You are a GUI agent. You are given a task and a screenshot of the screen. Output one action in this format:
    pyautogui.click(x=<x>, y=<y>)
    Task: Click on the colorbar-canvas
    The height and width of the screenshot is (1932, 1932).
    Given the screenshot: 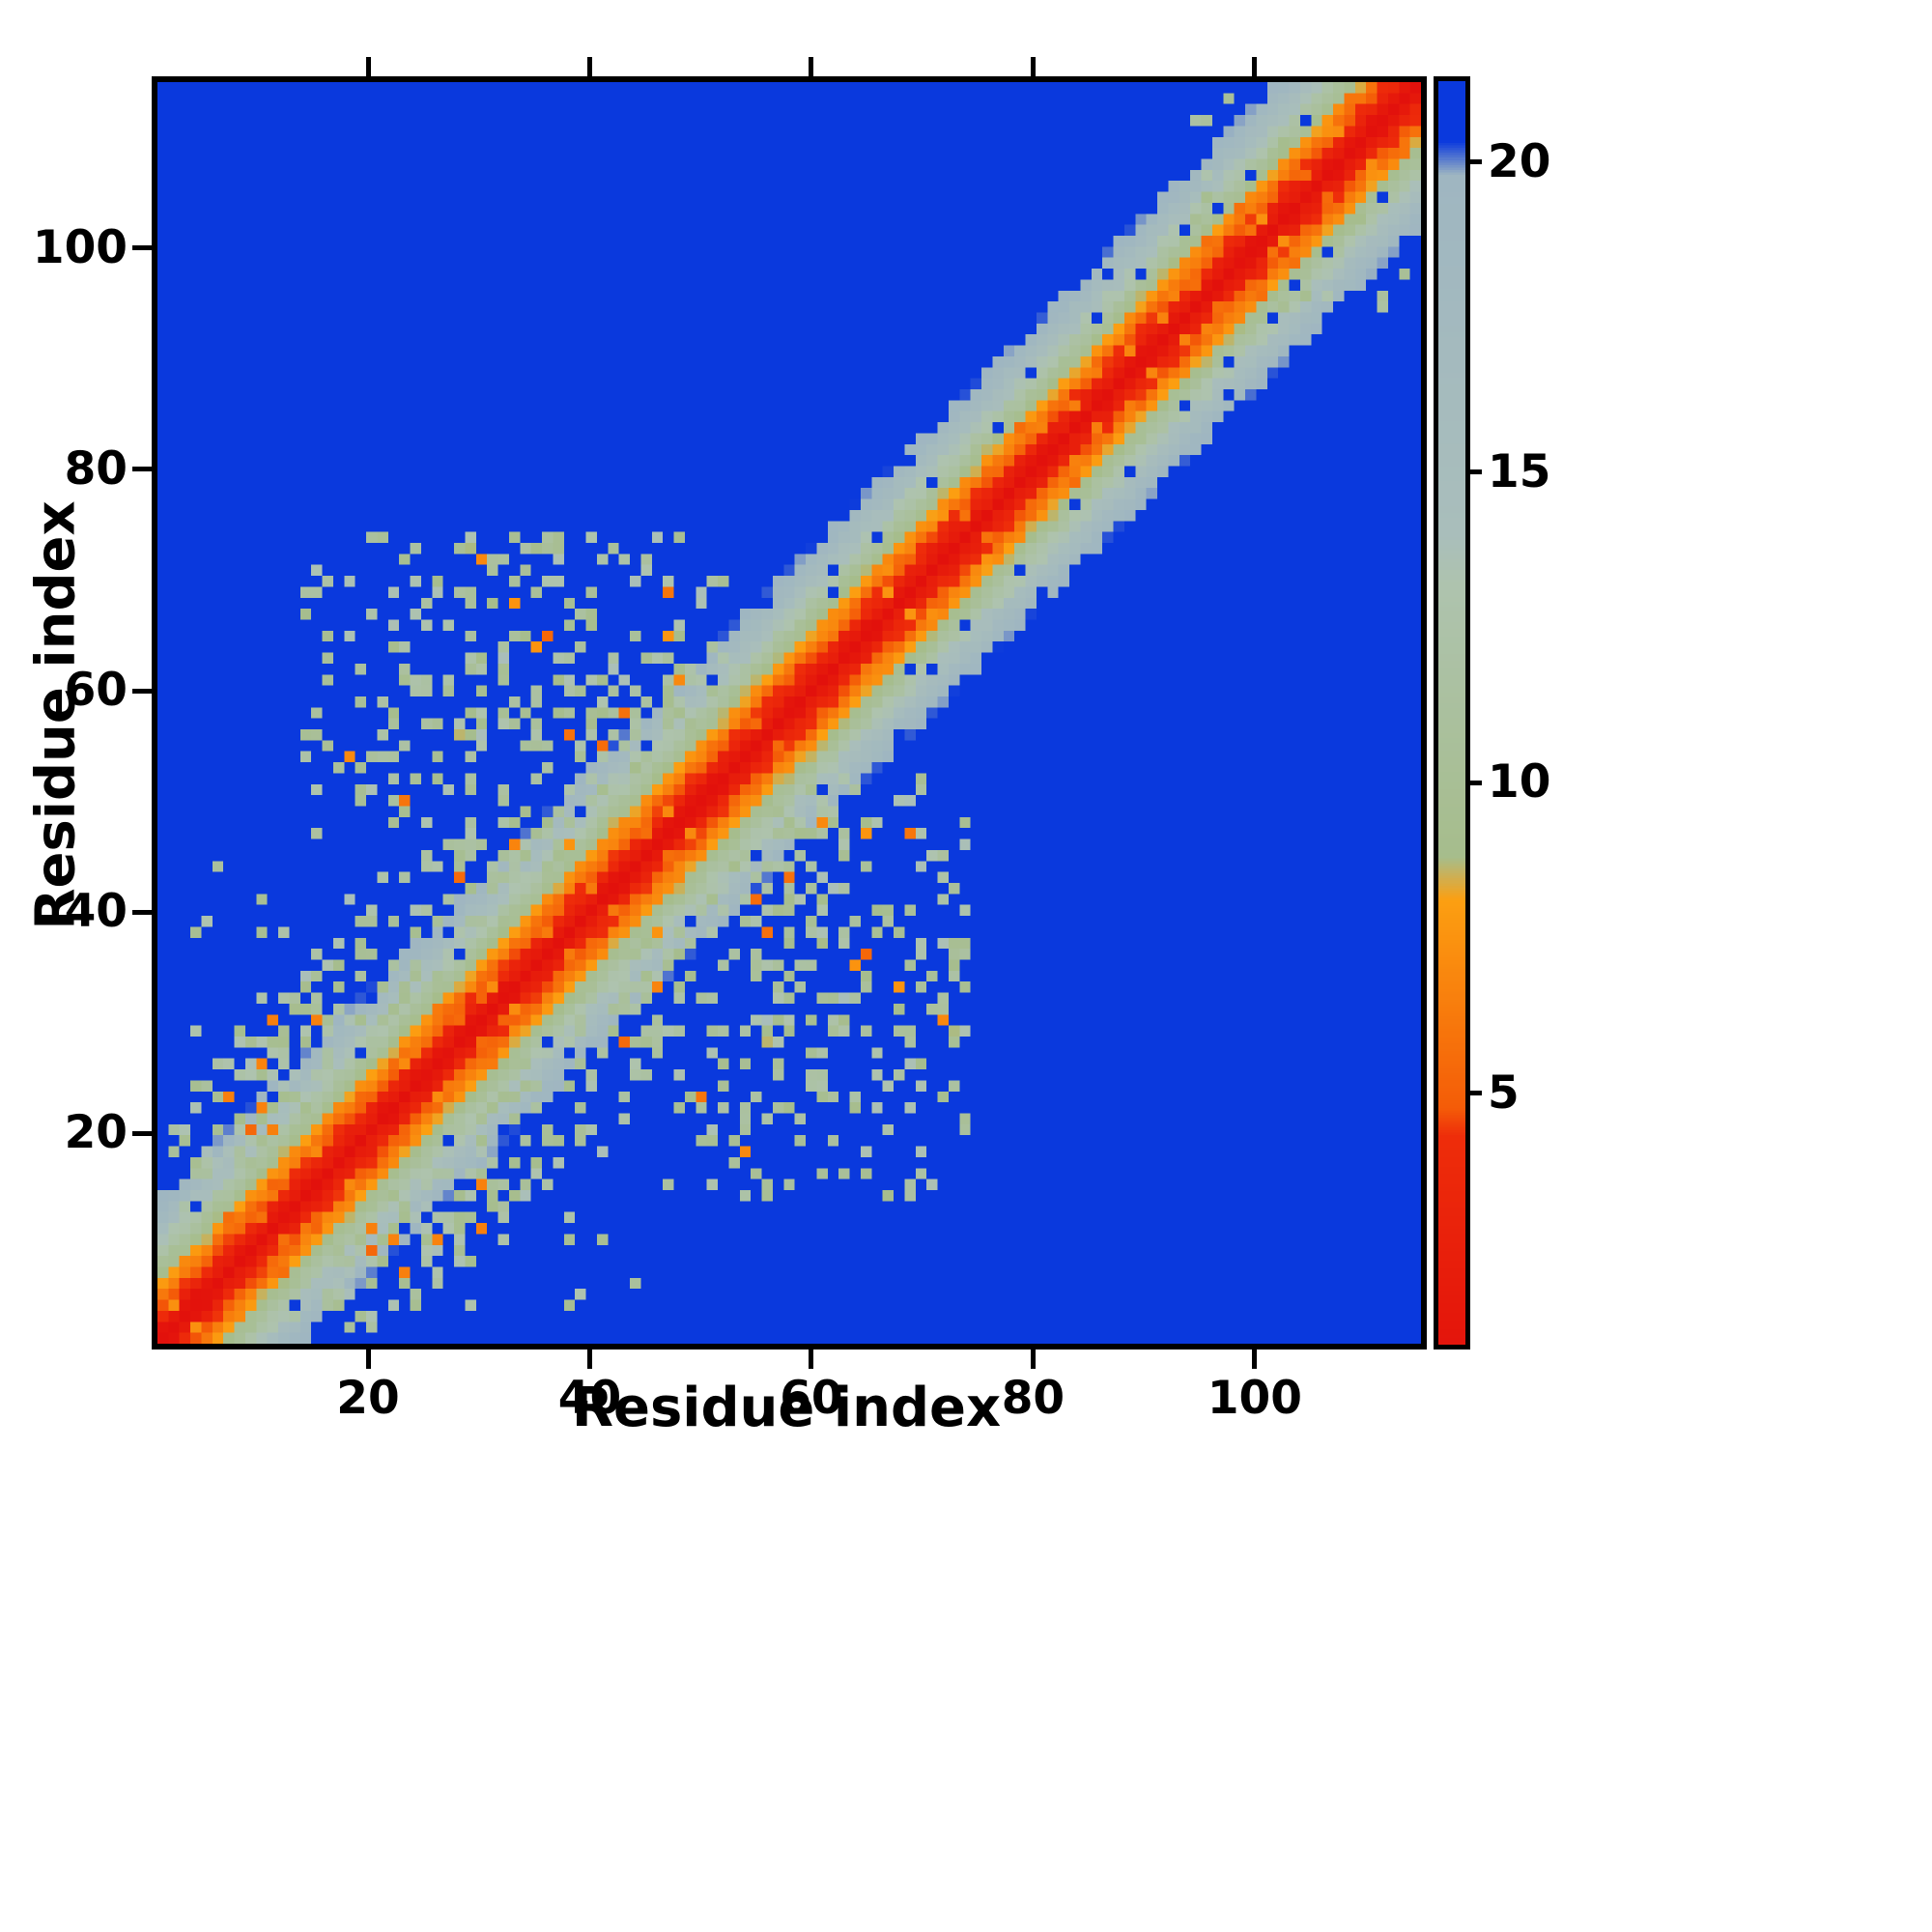 What is the action you would take?
    pyautogui.click(x=1451, y=713)
    